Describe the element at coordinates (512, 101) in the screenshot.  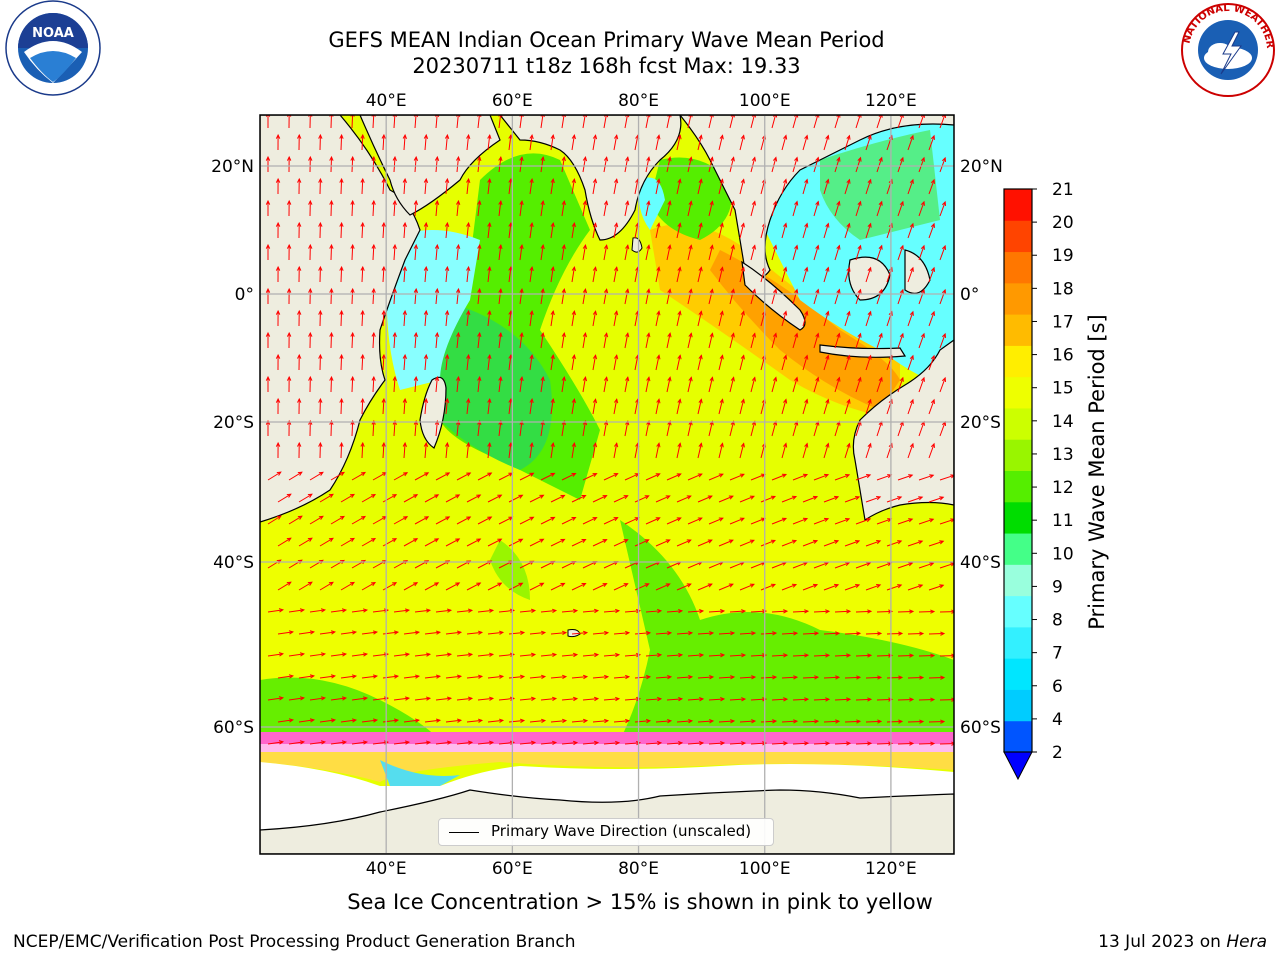
I see `lon-tick-label-top: 60°E` at that location.